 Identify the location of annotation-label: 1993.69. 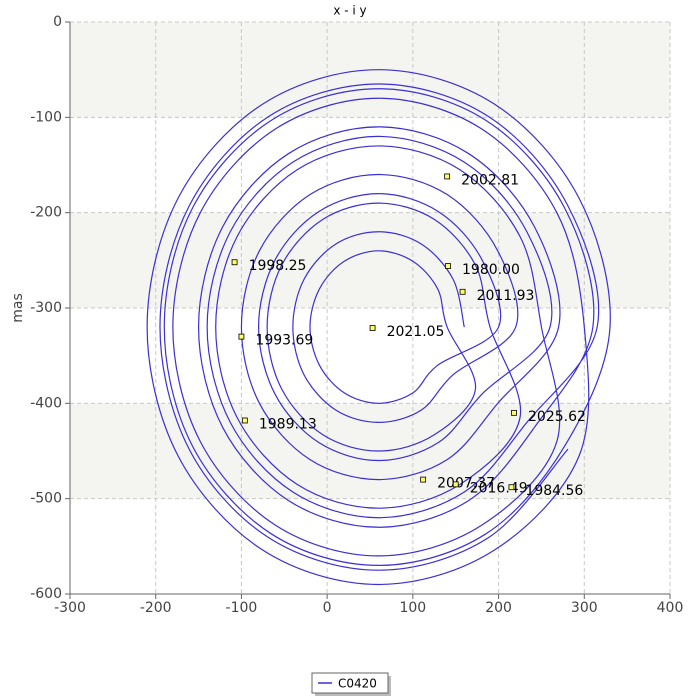
(284, 341).